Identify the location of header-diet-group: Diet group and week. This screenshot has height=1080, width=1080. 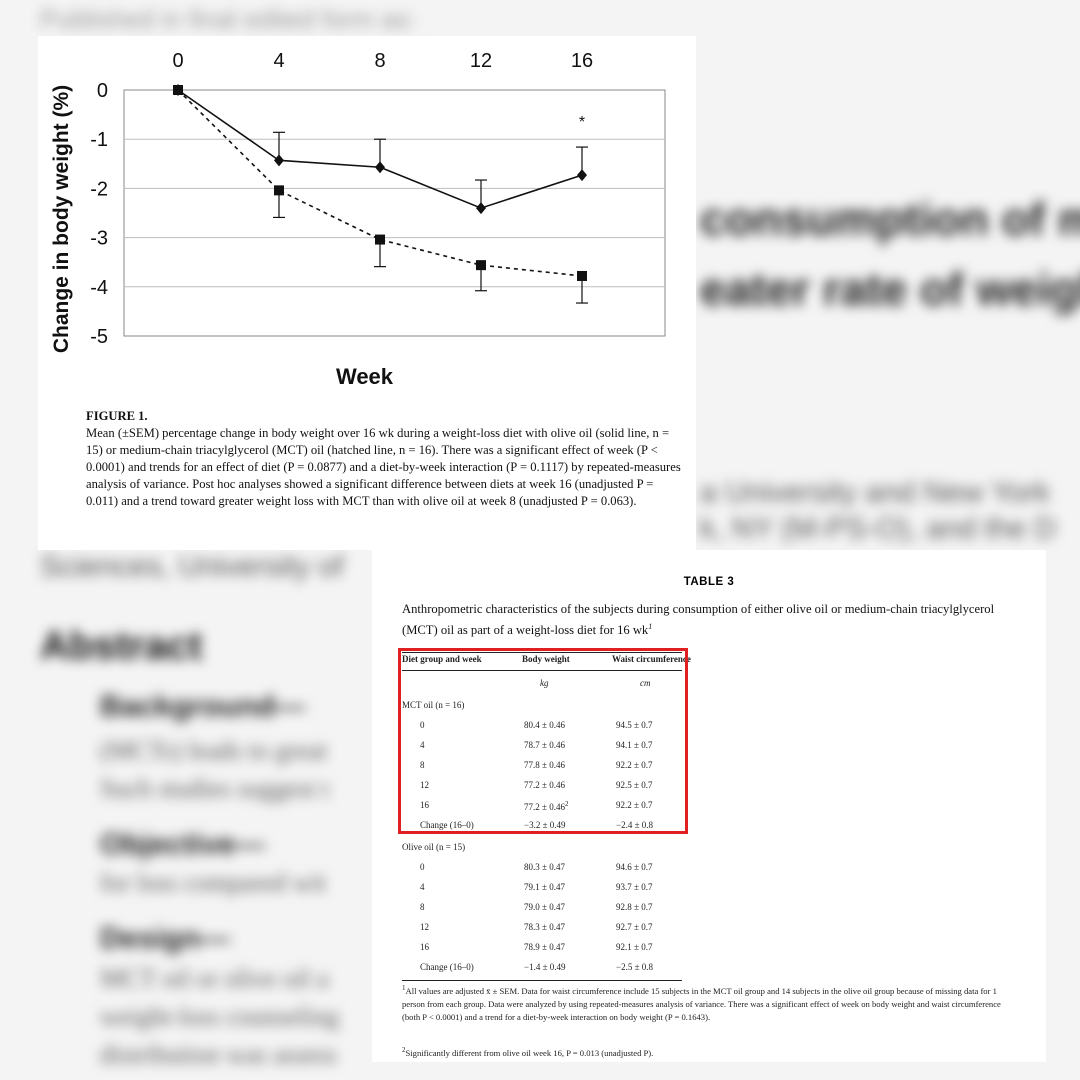
(442, 659).